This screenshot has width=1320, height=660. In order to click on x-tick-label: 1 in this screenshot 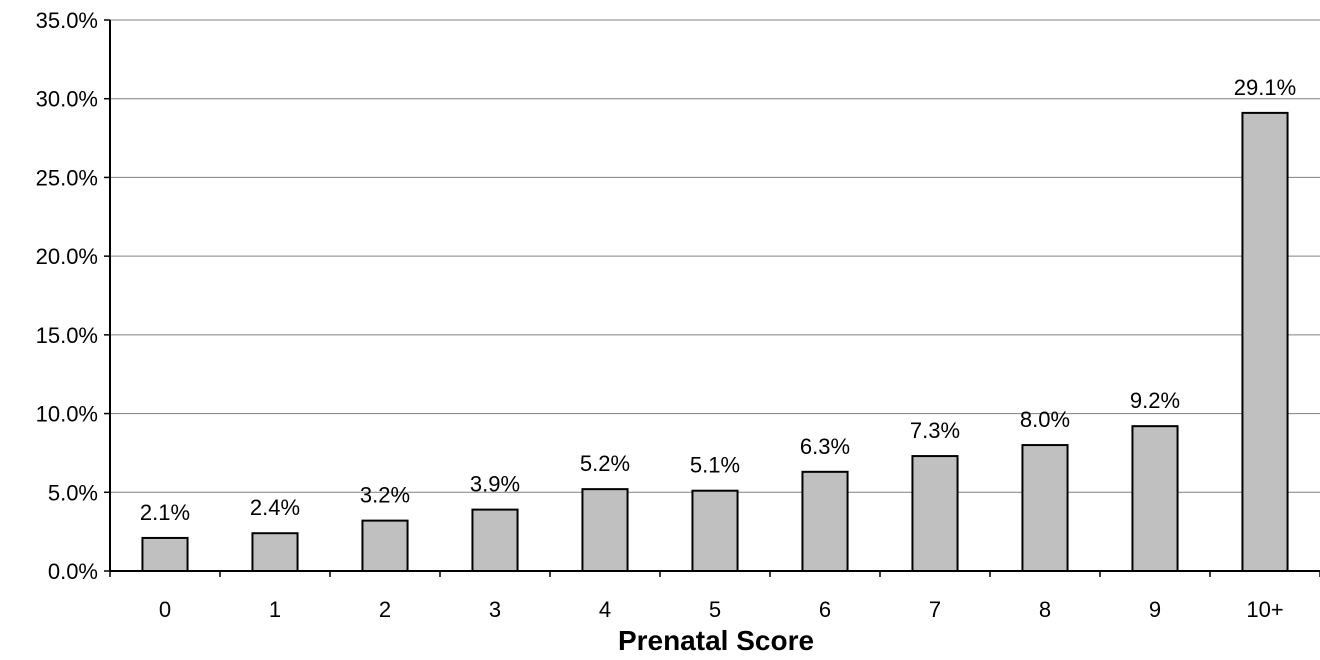, I will do `click(275, 609)`.